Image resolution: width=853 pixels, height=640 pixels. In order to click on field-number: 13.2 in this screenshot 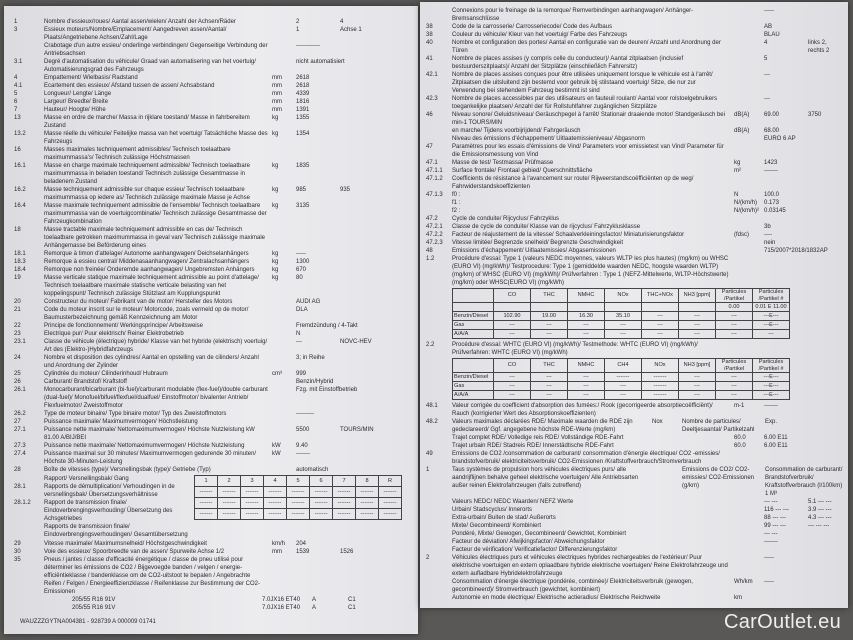, I will do `click(20, 134)`.